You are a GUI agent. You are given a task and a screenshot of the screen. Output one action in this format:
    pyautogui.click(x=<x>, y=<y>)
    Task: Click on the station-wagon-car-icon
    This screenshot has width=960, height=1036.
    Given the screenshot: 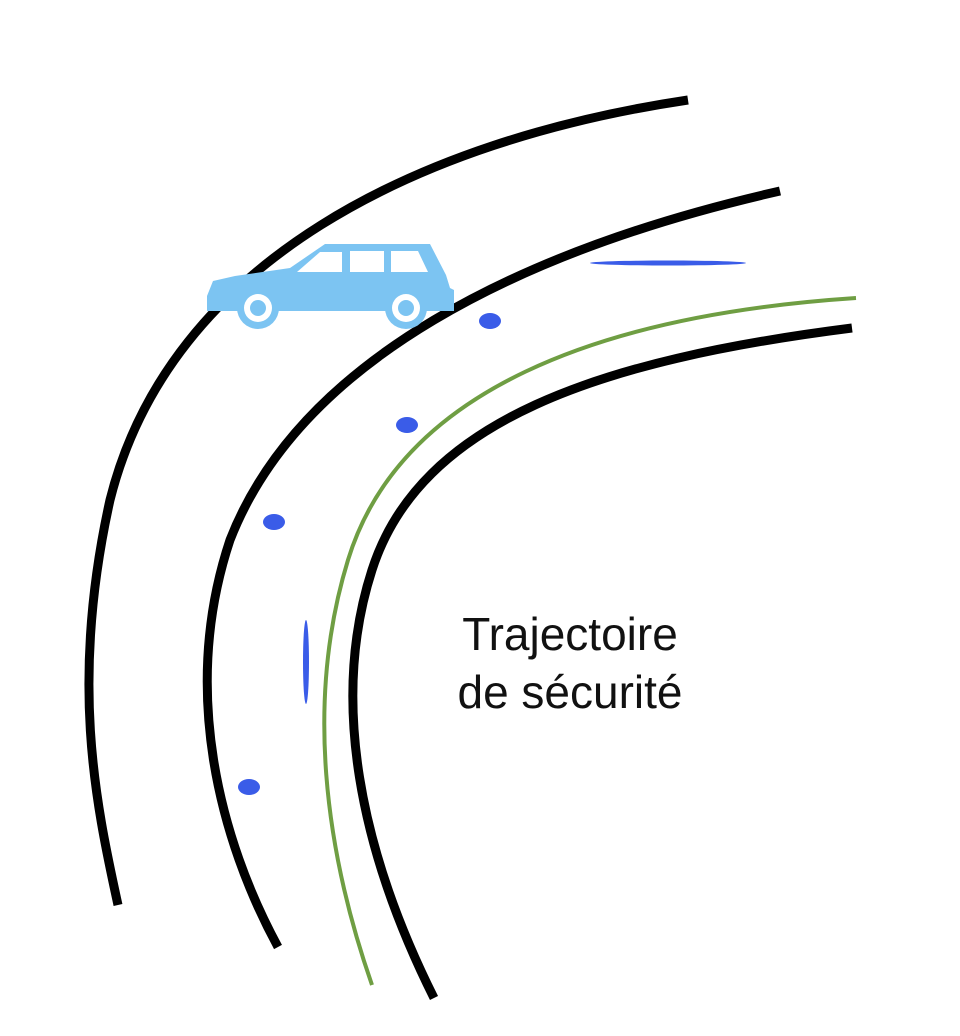 What is the action you would take?
    pyautogui.click(x=330, y=286)
    